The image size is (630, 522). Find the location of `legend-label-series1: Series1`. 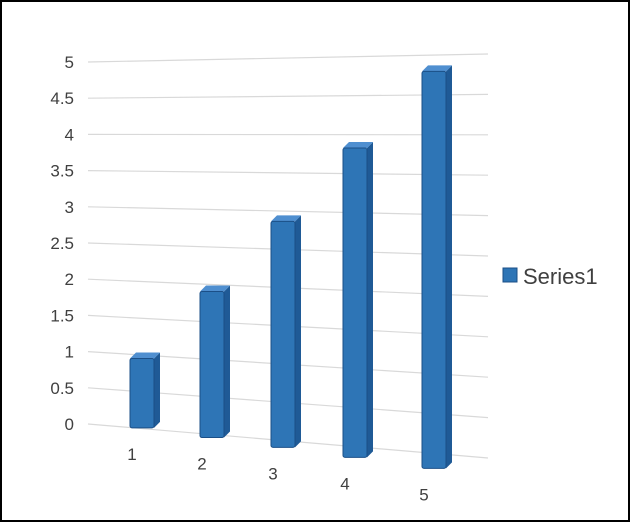

legend-label-series1: Series1 is located at coordinates (560, 276).